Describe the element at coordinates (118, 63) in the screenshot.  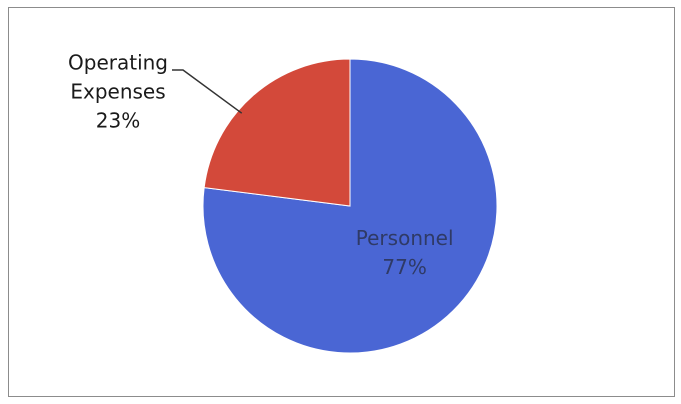
I see `slice-label-1-line-0: Operating` at that location.